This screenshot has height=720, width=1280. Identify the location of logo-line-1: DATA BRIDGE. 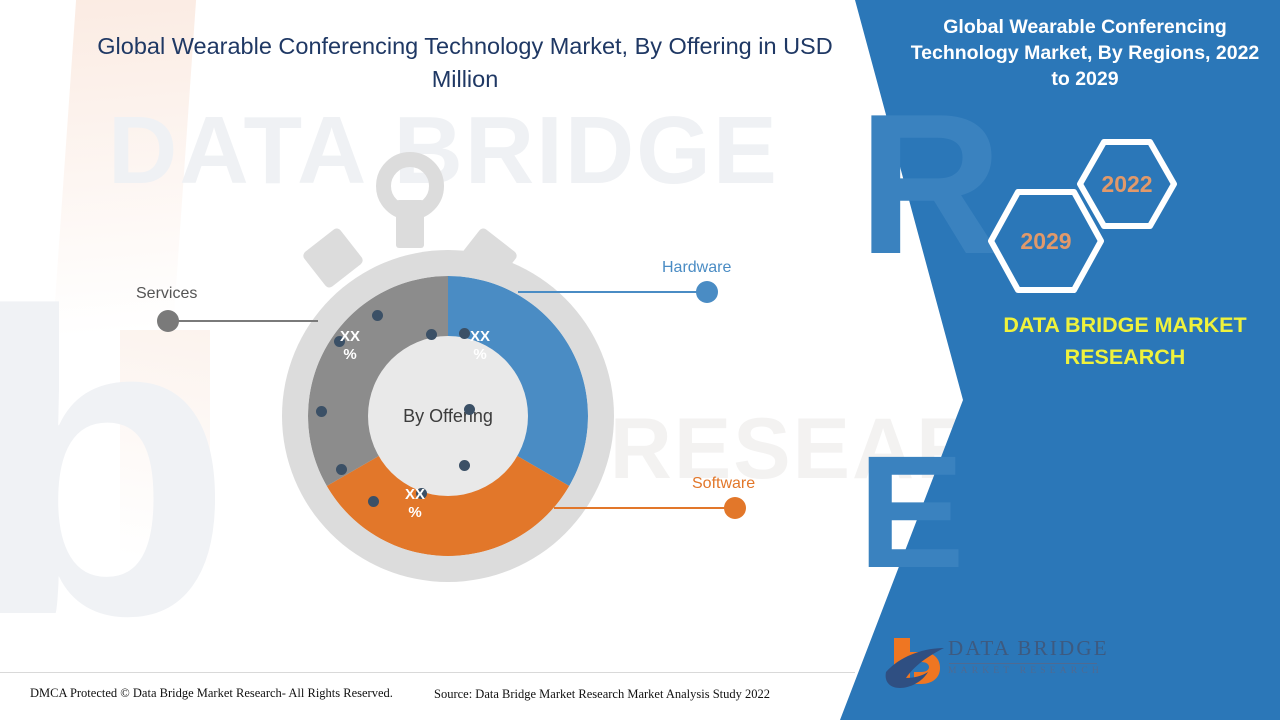
(1028, 648).